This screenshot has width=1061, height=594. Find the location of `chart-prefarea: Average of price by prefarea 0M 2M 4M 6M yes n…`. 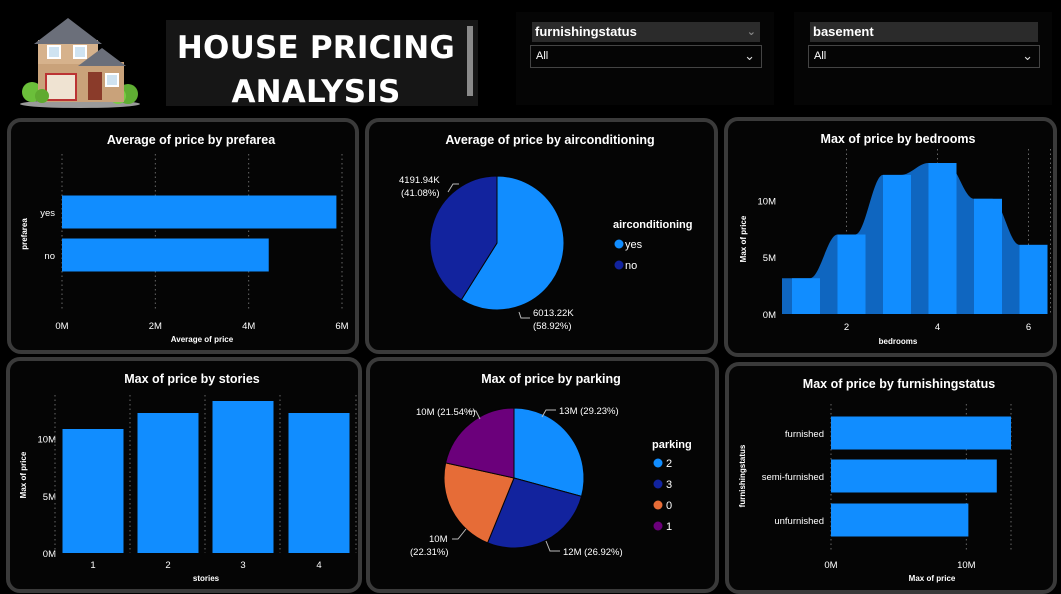

chart-prefarea: Average of price by prefarea 0M 2M 4M 6M yes n… is located at coordinates (184, 238).